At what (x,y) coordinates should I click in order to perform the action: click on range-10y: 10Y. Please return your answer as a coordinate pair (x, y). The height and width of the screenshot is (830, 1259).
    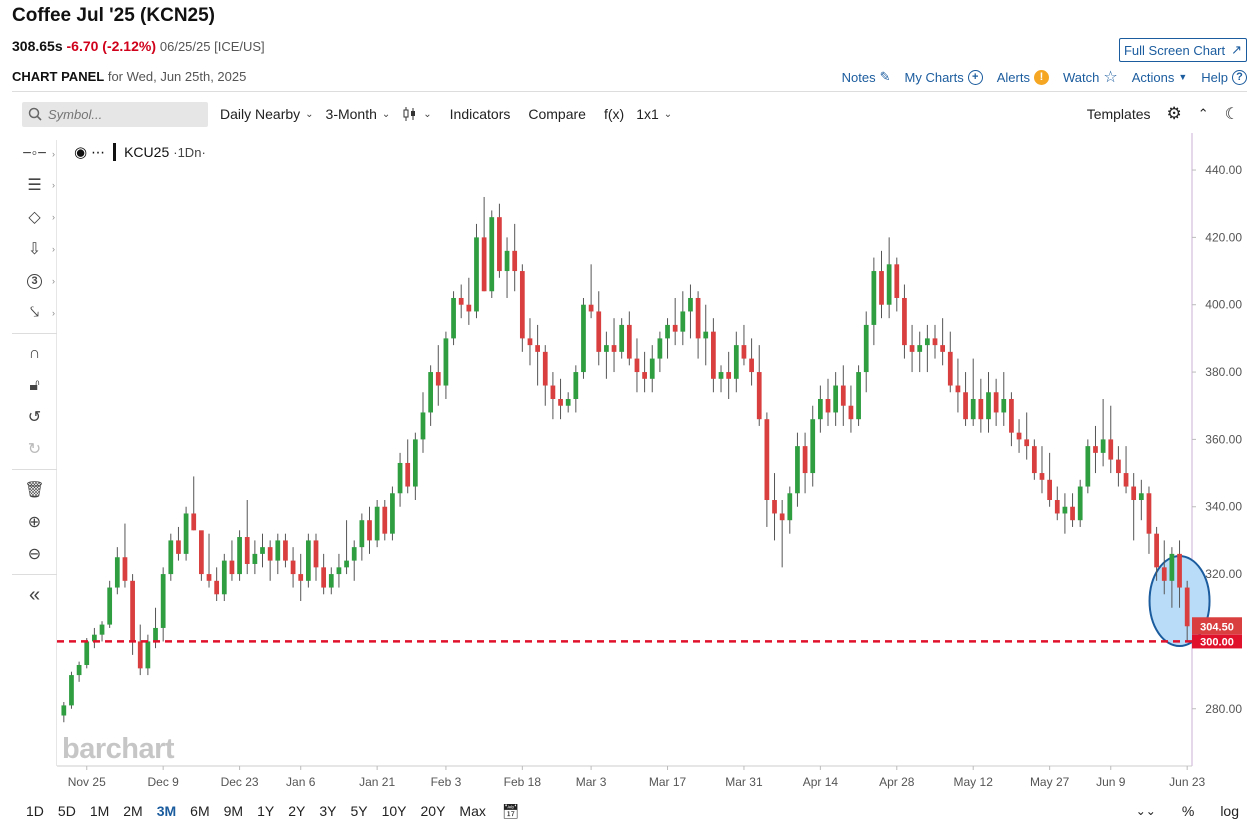
    Looking at the image, I should click on (394, 811).